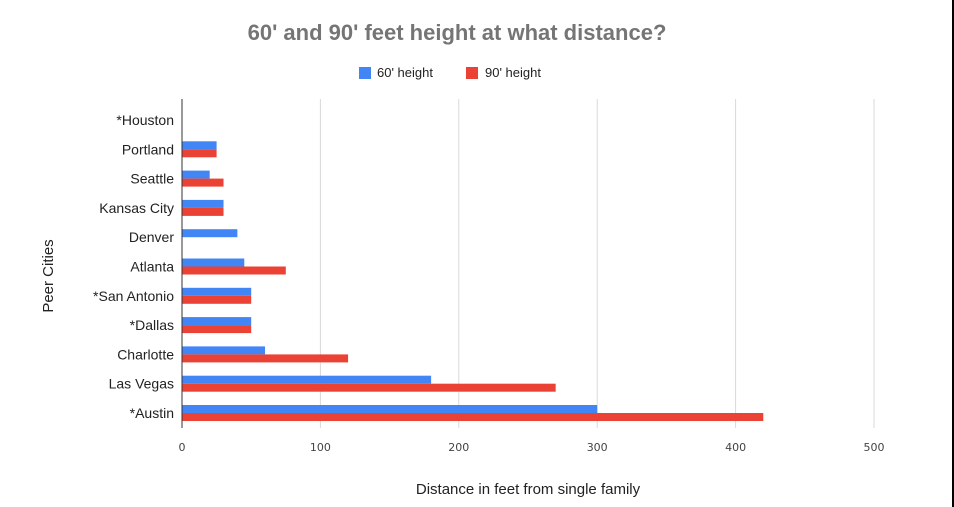 The width and height of the screenshot is (954, 507). What do you see at coordinates (450, 72) in the screenshot?
I see `legend: 60' height 90' height` at bounding box center [450, 72].